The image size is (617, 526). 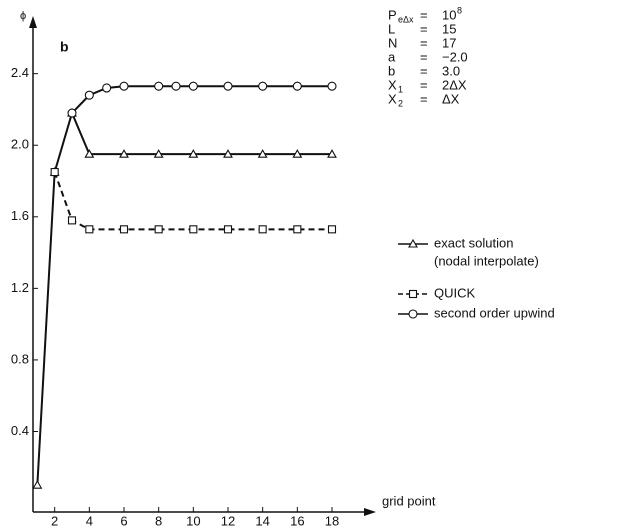 What do you see at coordinates (400, 89) in the screenshot?
I see `param-sub: 1` at bounding box center [400, 89].